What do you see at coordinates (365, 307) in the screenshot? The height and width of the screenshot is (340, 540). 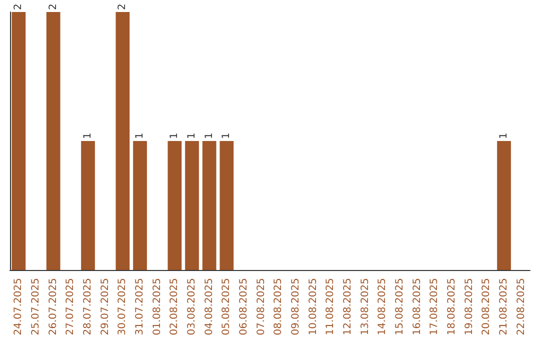 I see `x-tick-label: 13.08.2025` at bounding box center [365, 307].